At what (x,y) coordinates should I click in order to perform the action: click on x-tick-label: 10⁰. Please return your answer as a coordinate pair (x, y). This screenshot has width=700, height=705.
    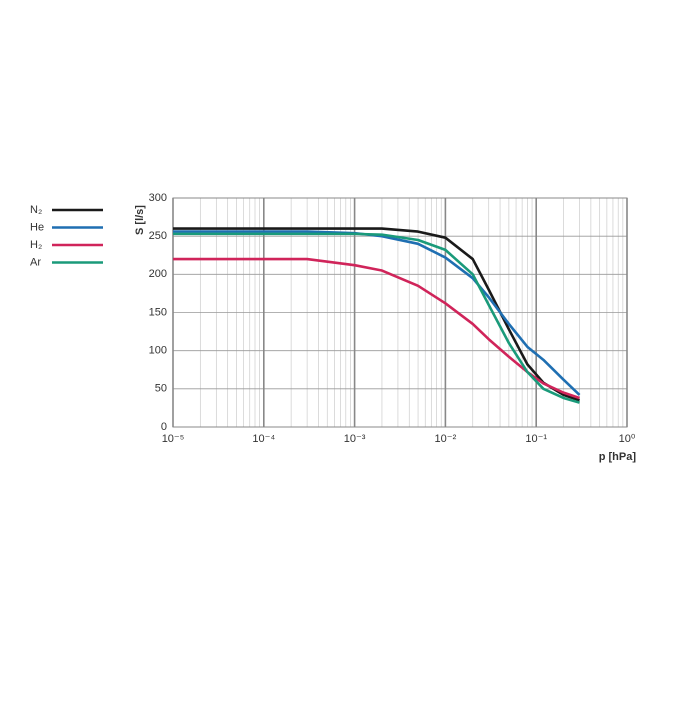
    Looking at the image, I should click on (627, 439).